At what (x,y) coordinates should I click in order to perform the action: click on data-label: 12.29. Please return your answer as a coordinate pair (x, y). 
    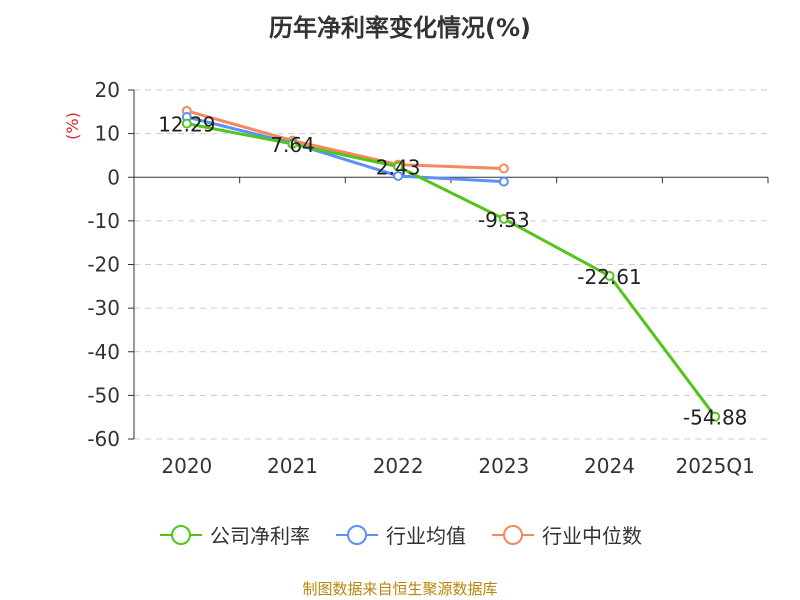
    Looking at the image, I should click on (186, 125).